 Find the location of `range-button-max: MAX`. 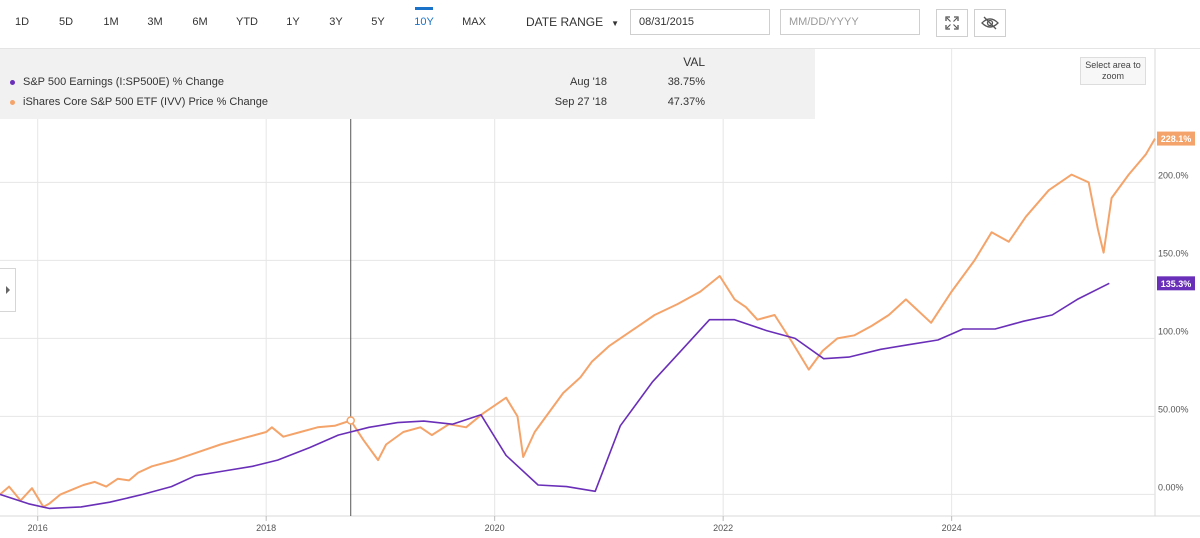

range-button-max: MAX is located at coordinates (474, 22).